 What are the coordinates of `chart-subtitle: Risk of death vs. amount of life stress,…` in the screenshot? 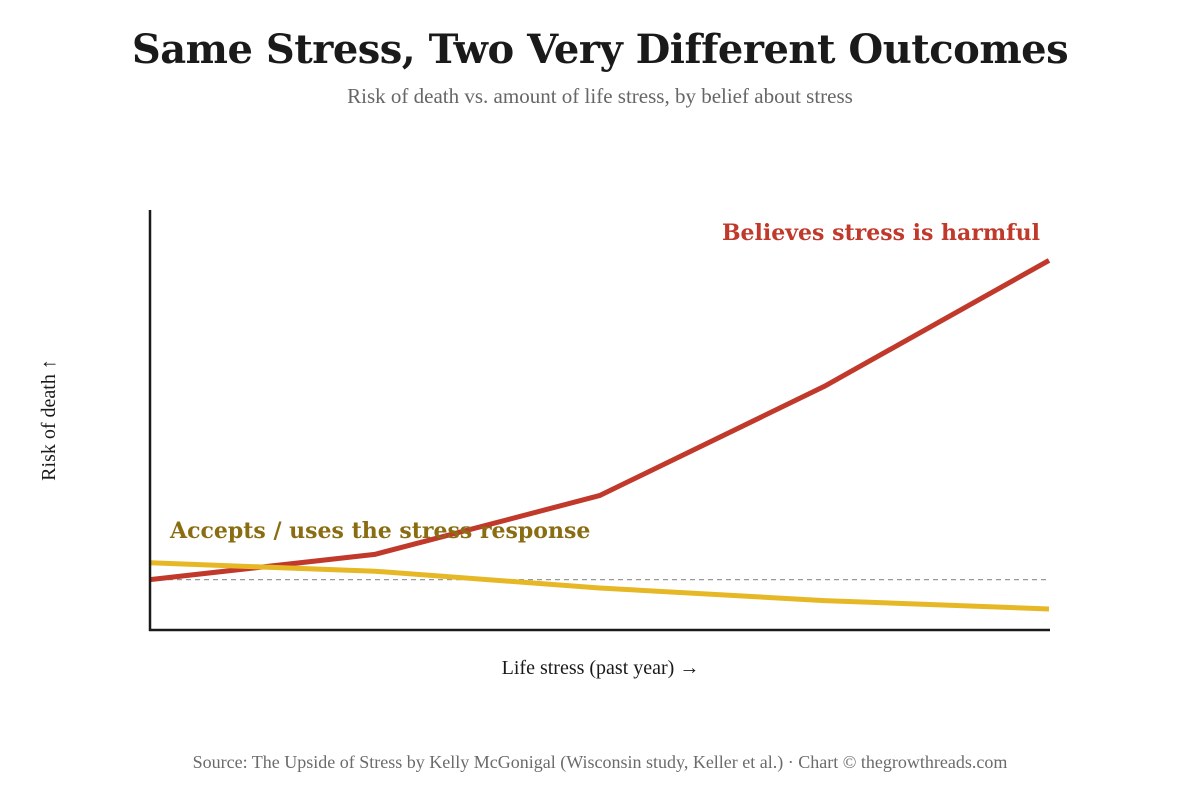 It's located at (600, 96).